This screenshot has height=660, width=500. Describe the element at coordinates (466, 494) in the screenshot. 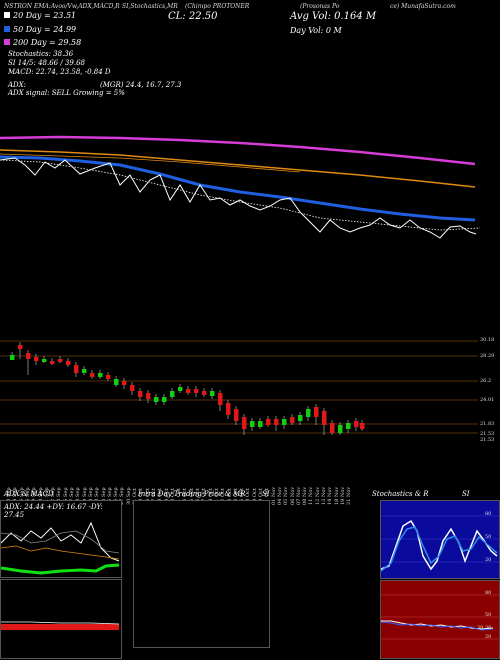

I see `stoch-panel-si: SI` at that location.